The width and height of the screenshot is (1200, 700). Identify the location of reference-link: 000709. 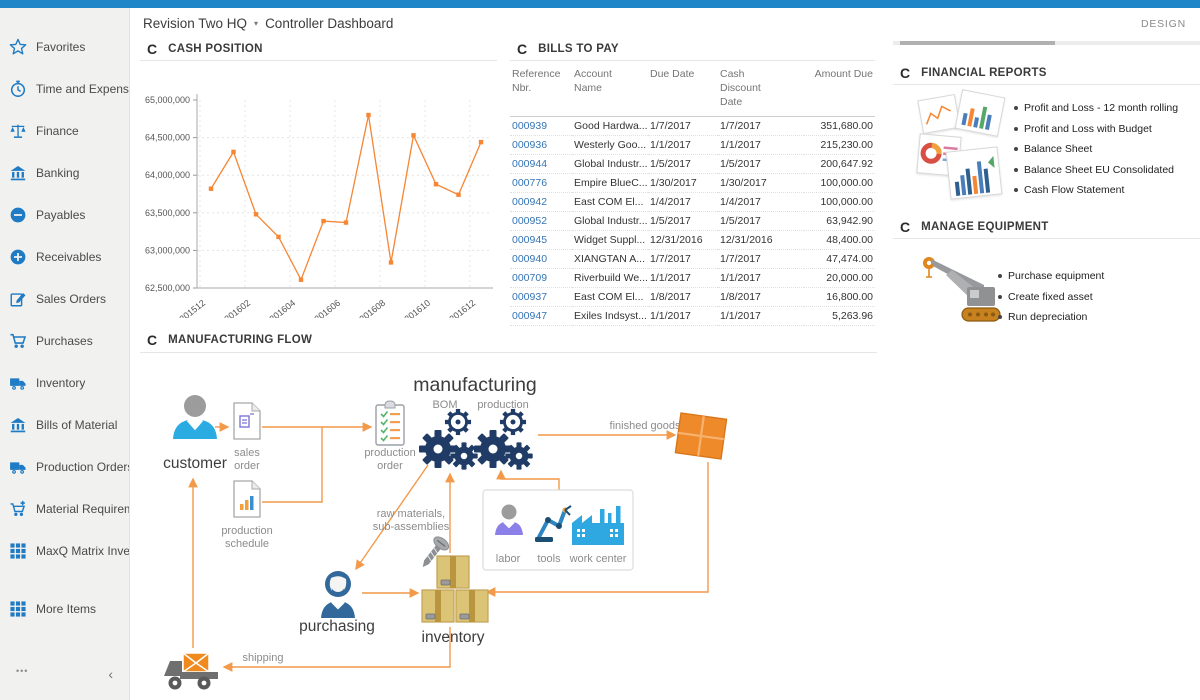
(530, 277).